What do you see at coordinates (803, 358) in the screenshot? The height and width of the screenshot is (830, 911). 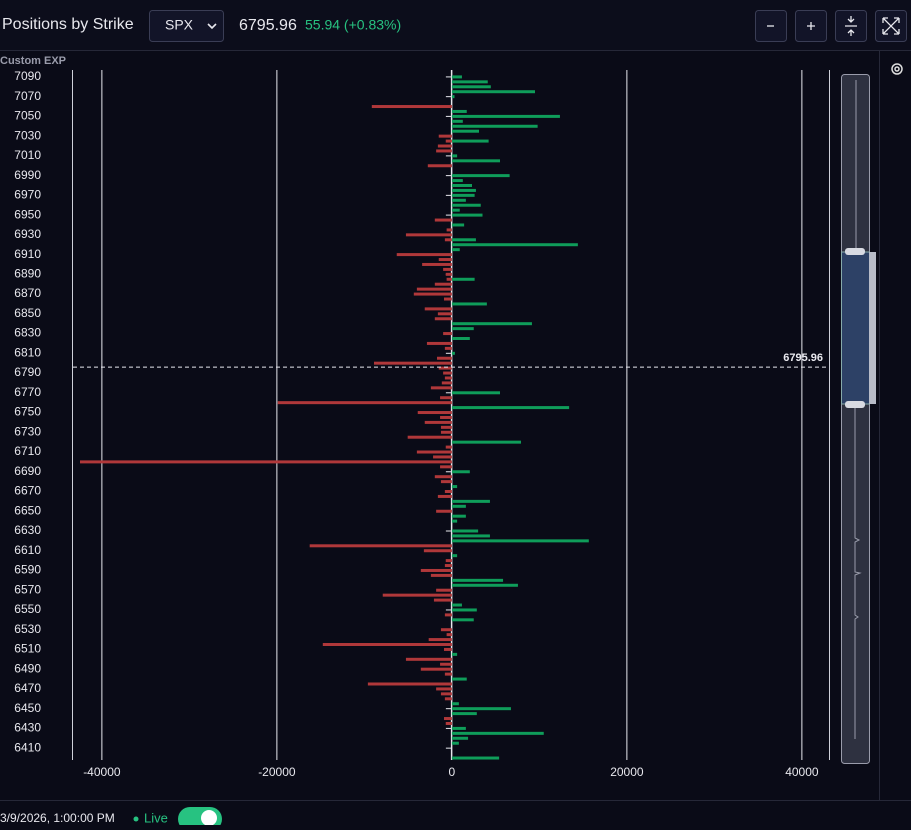 I see `spot-label: 6795.96` at bounding box center [803, 358].